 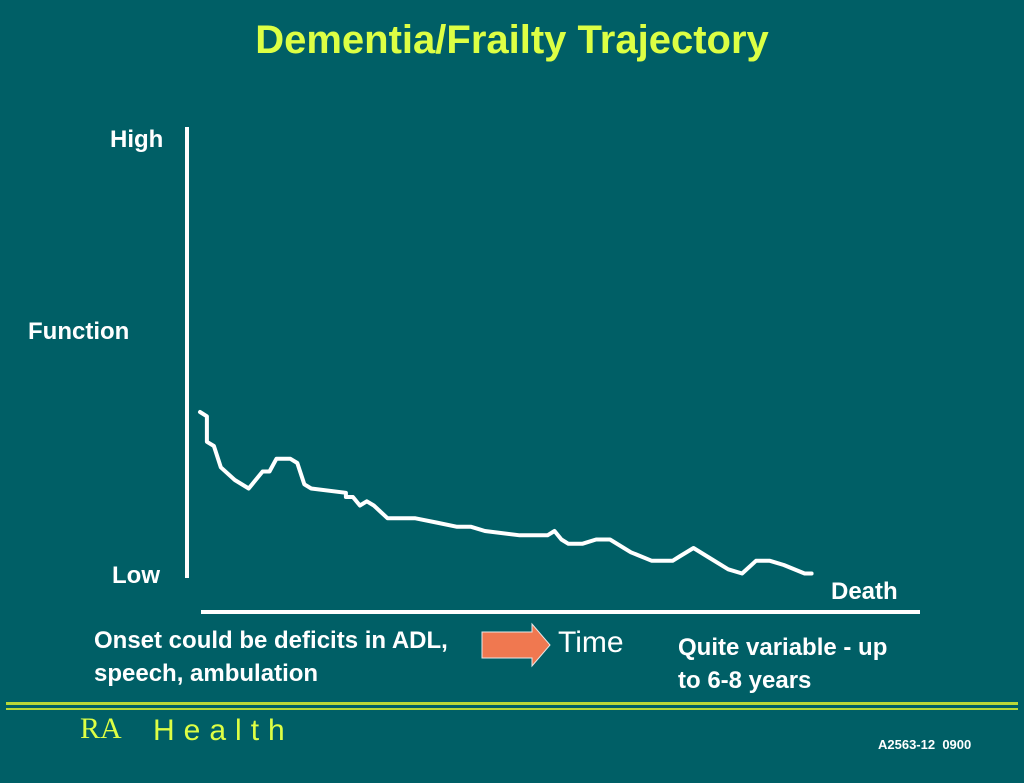 I want to click on y-axis-label: Function, so click(x=79, y=331).